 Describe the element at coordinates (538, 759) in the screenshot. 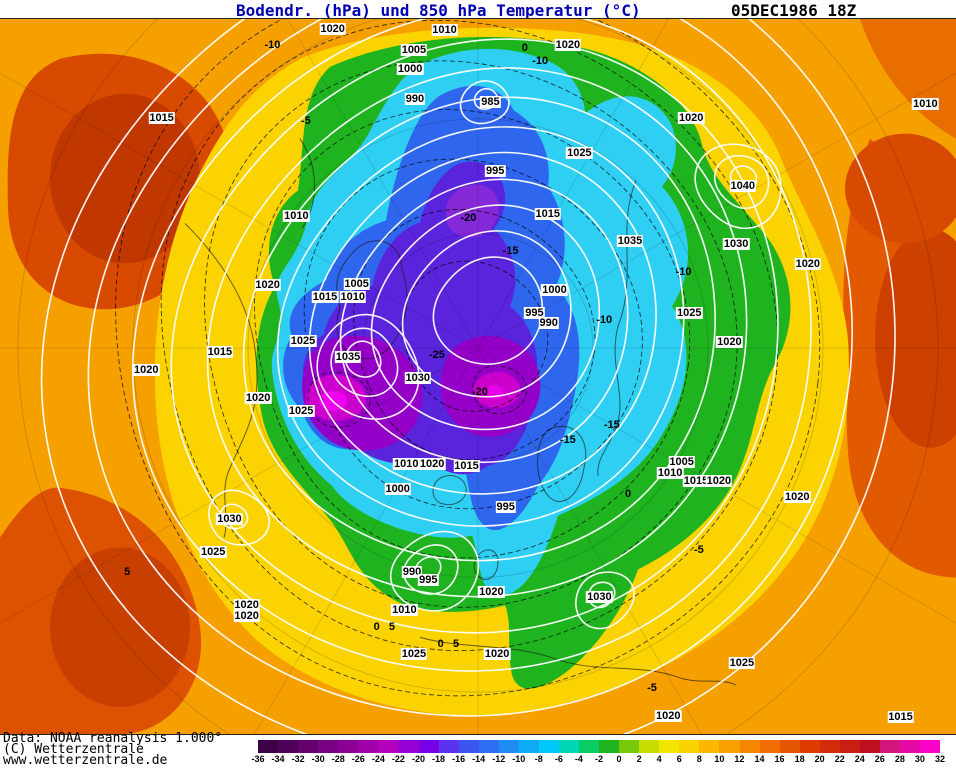

I see `colorbar-tick: -8` at that location.